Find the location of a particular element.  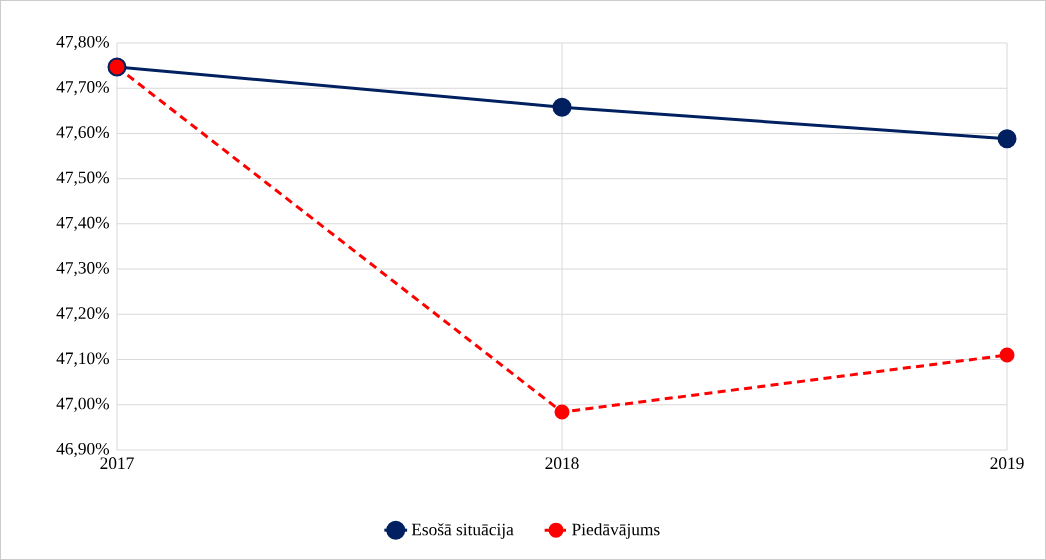

x-tick-label: 2019 is located at coordinates (1007, 463).